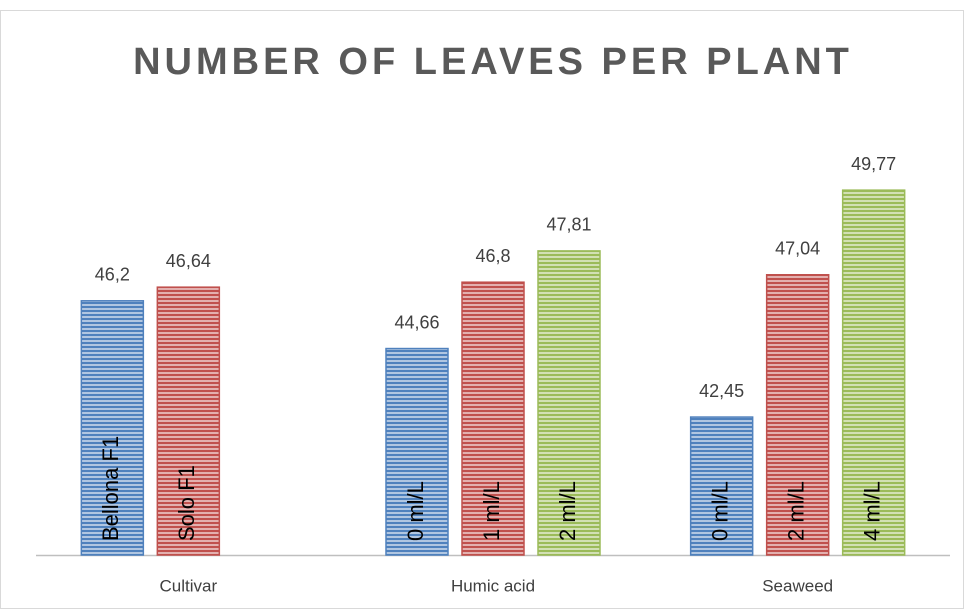 This screenshot has height=610, width=965. I want to click on value-label: 46,2, so click(112, 275).